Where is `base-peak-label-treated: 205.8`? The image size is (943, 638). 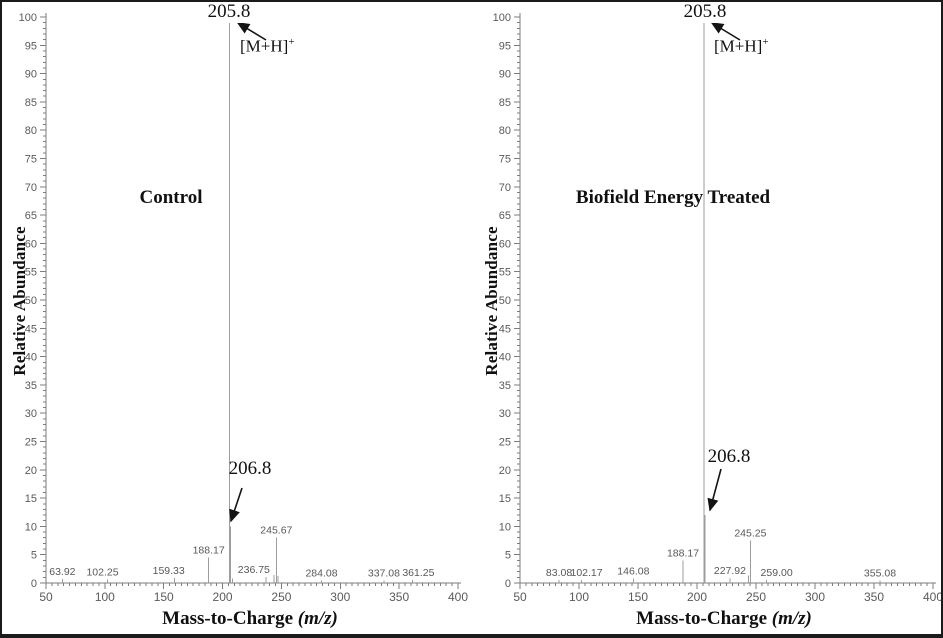
base-peak-label-treated: 205.8 is located at coordinates (705, 12).